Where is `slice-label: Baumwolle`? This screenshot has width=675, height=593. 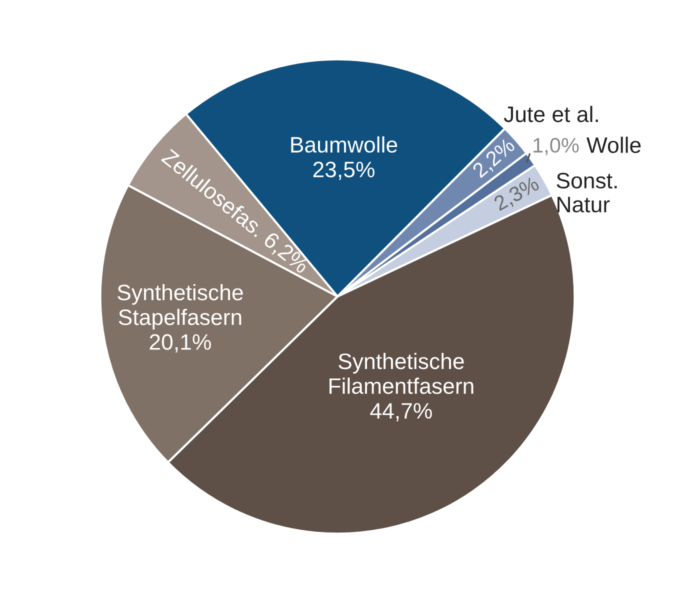 slice-label: Baumwolle is located at coordinates (344, 144).